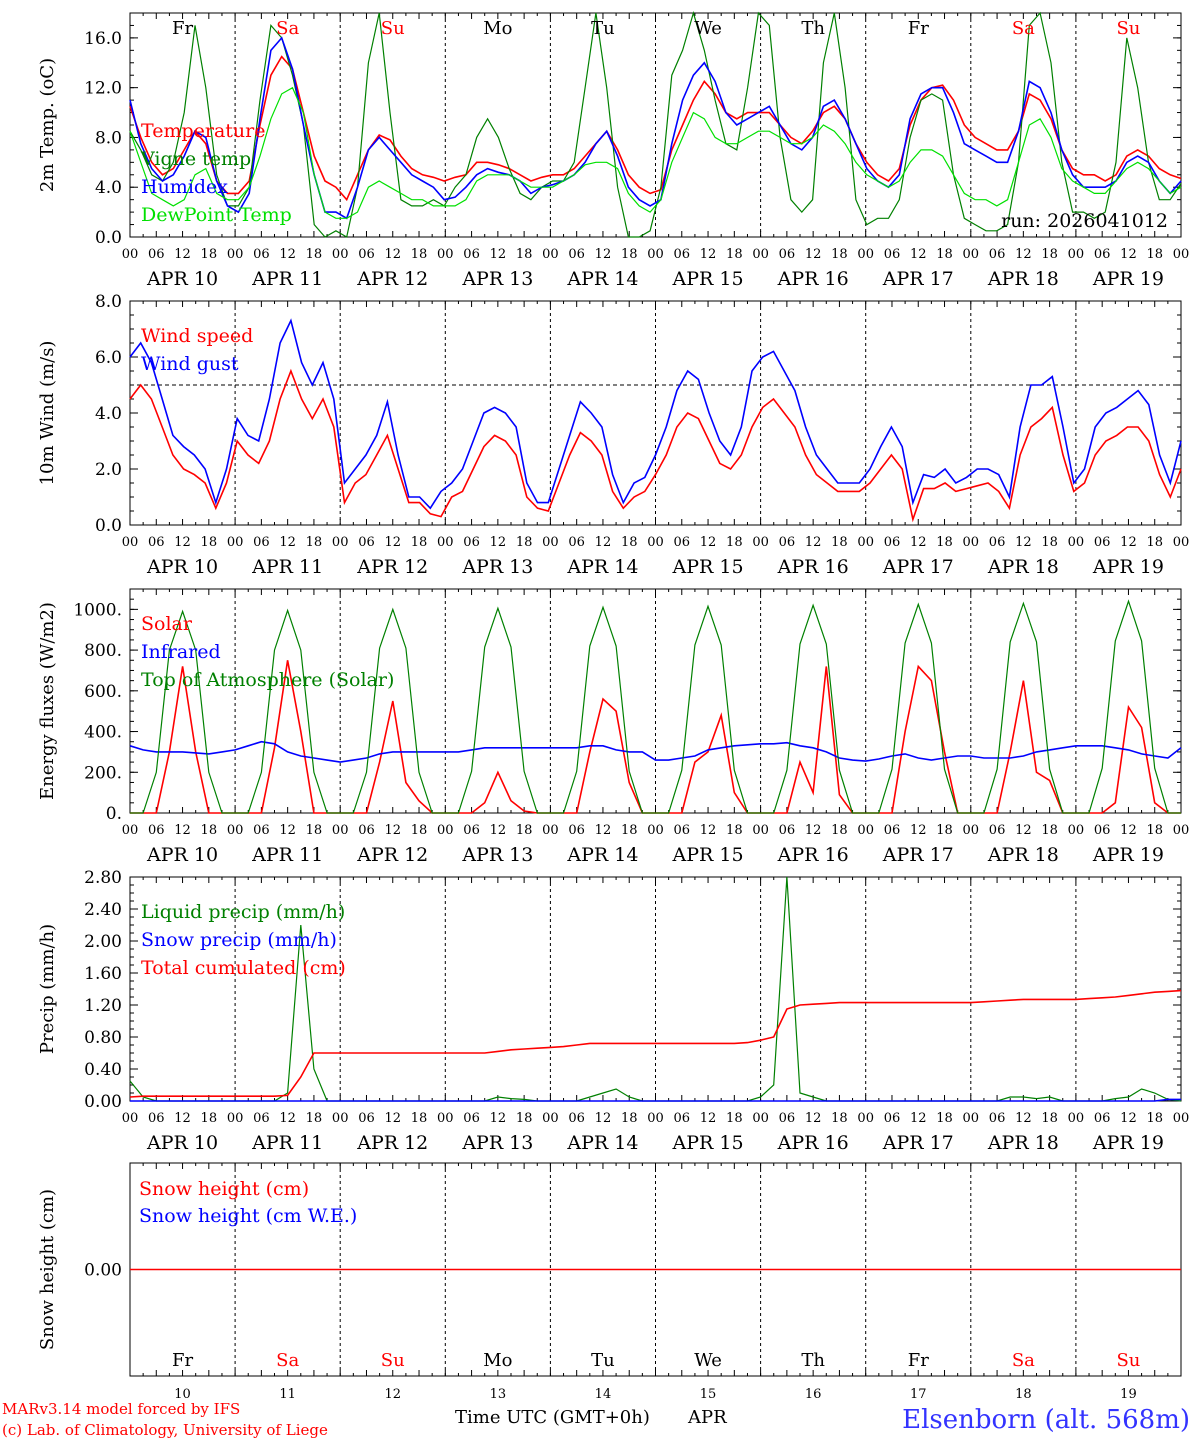 Image resolution: width=1194 pixels, height=1440 pixels. What do you see at coordinates (103, 692) in the screenshot?
I see `y-tick-label: 600.` at bounding box center [103, 692].